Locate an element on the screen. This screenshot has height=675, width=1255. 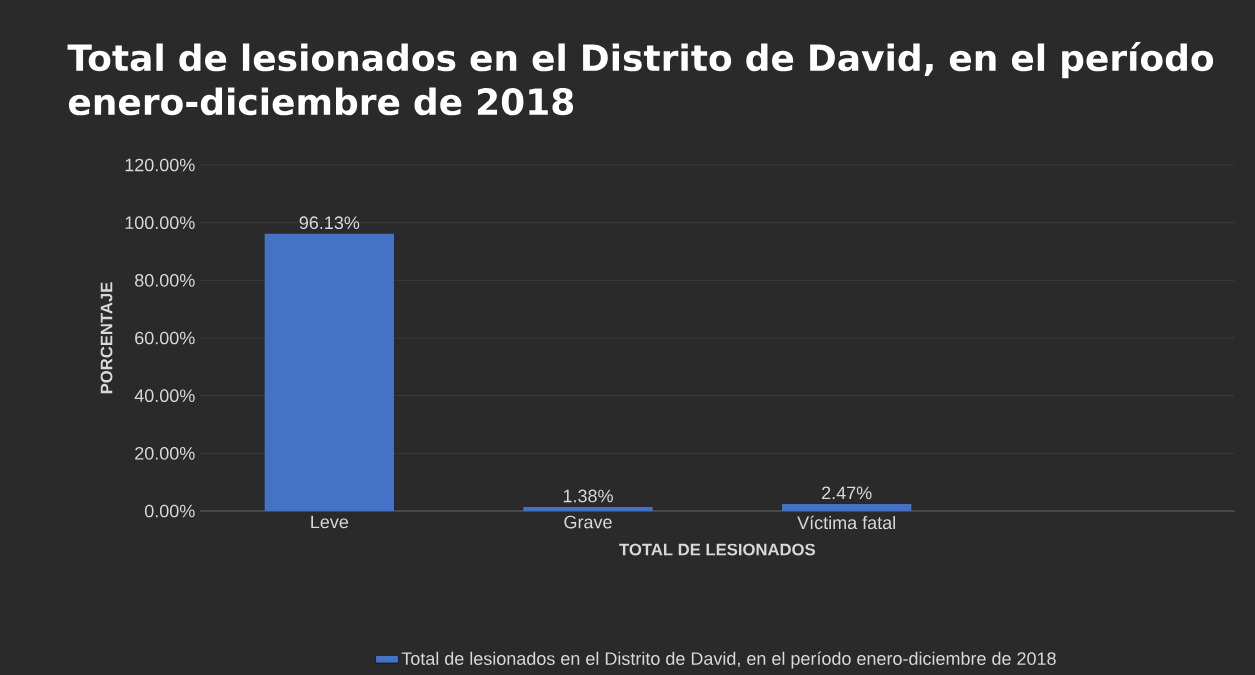
chart-title: Total de lesionados en el Distrito de David, en el período enero-diciembre de 2018 is located at coordinates (640, 79).